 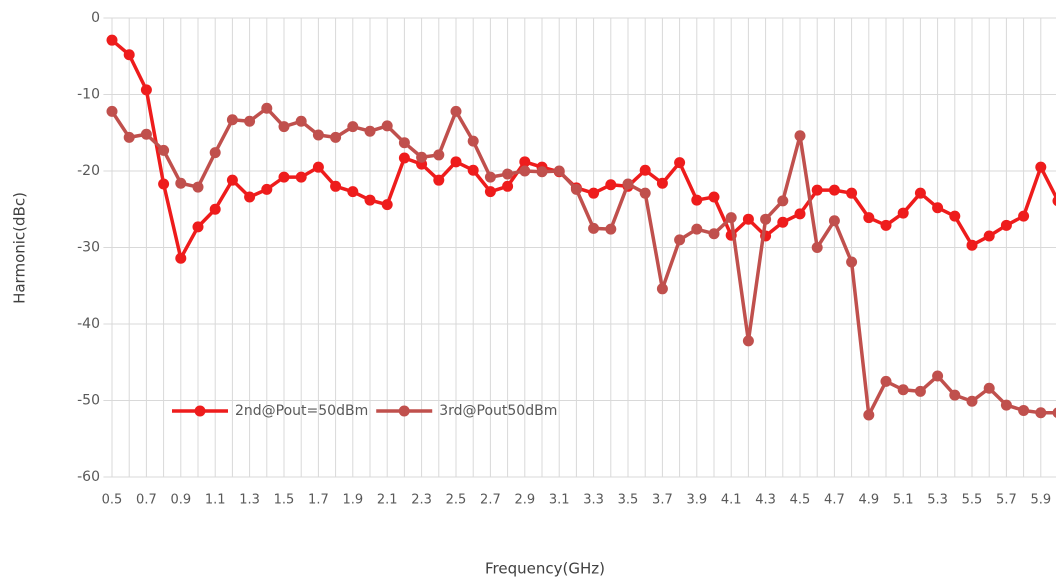 I want to click on x-tick-label: 4.5, so click(x=800, y=500).